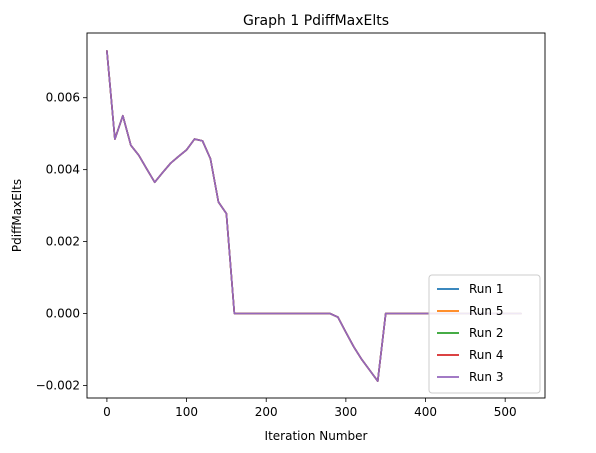 This screenshot has width=596, height=453. What do you see at coordinates (310, 408) in the screenshot?
I see `x-axis-ticks: 0 100 200 300 400 500` at bounding box center [310, 408].